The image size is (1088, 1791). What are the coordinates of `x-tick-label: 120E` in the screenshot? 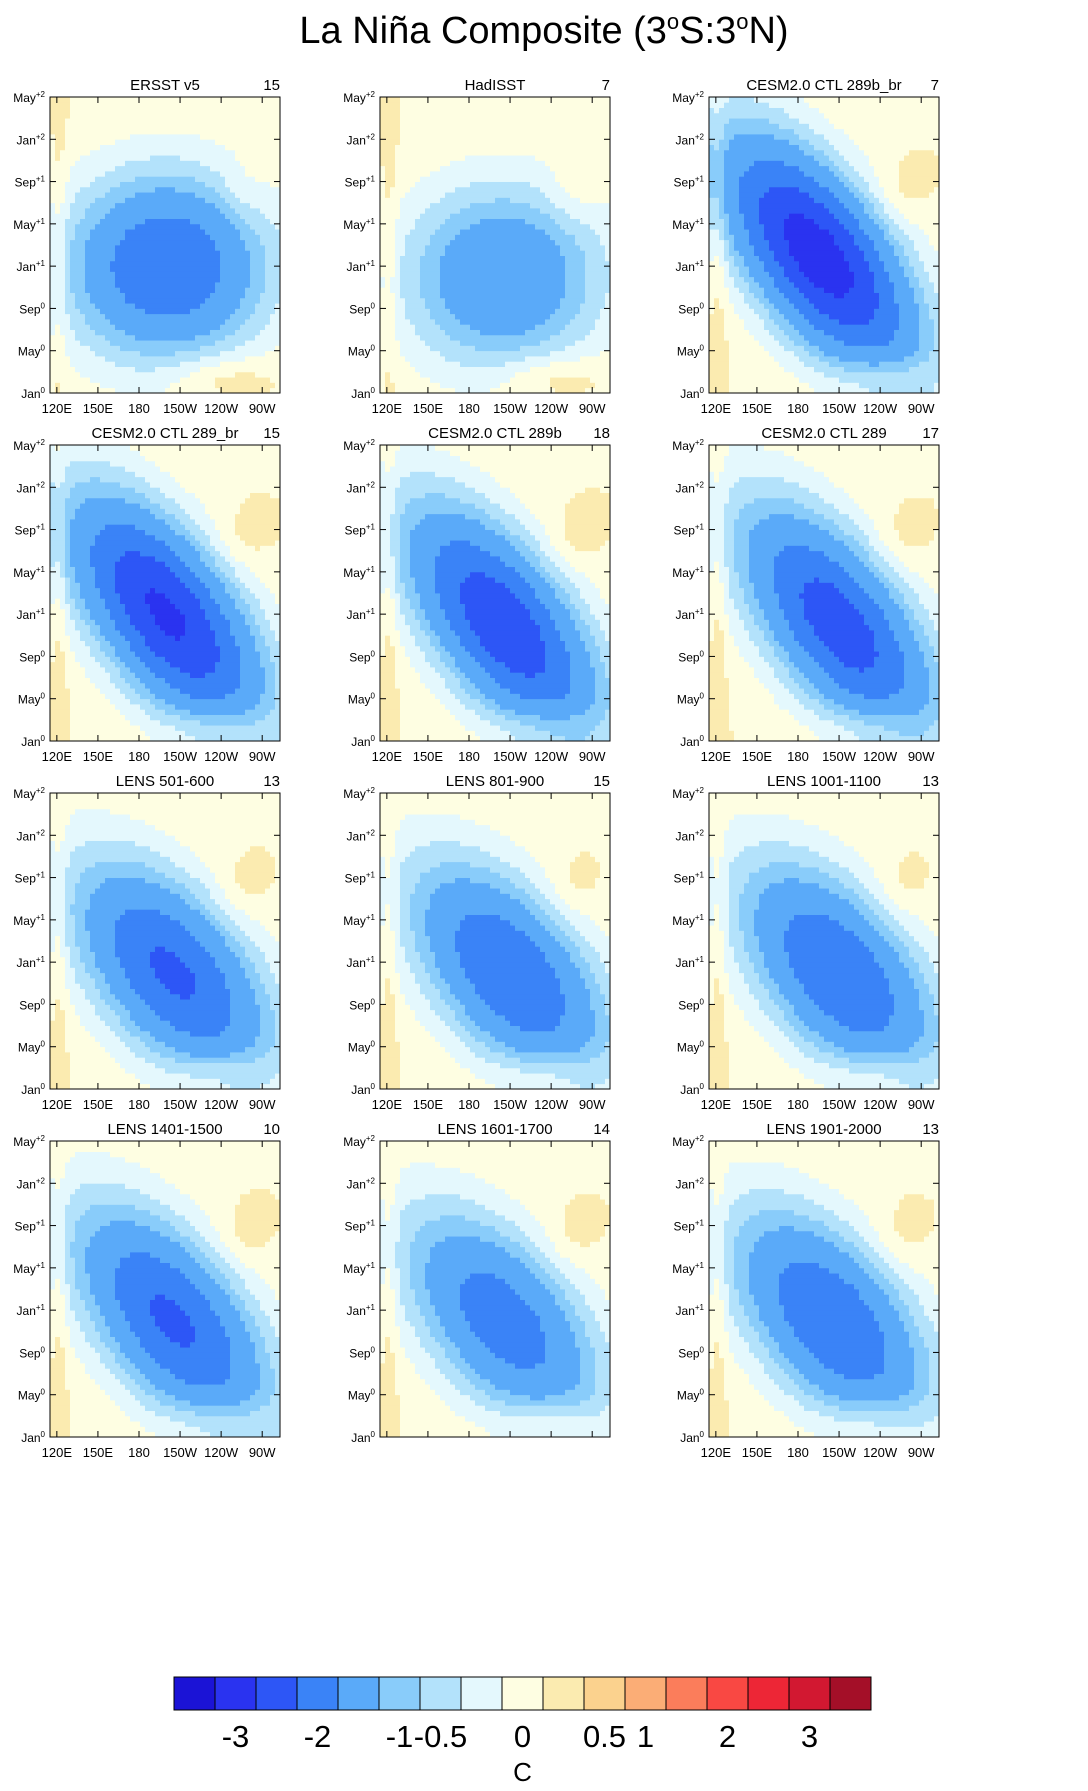 It's located at (57, 408).